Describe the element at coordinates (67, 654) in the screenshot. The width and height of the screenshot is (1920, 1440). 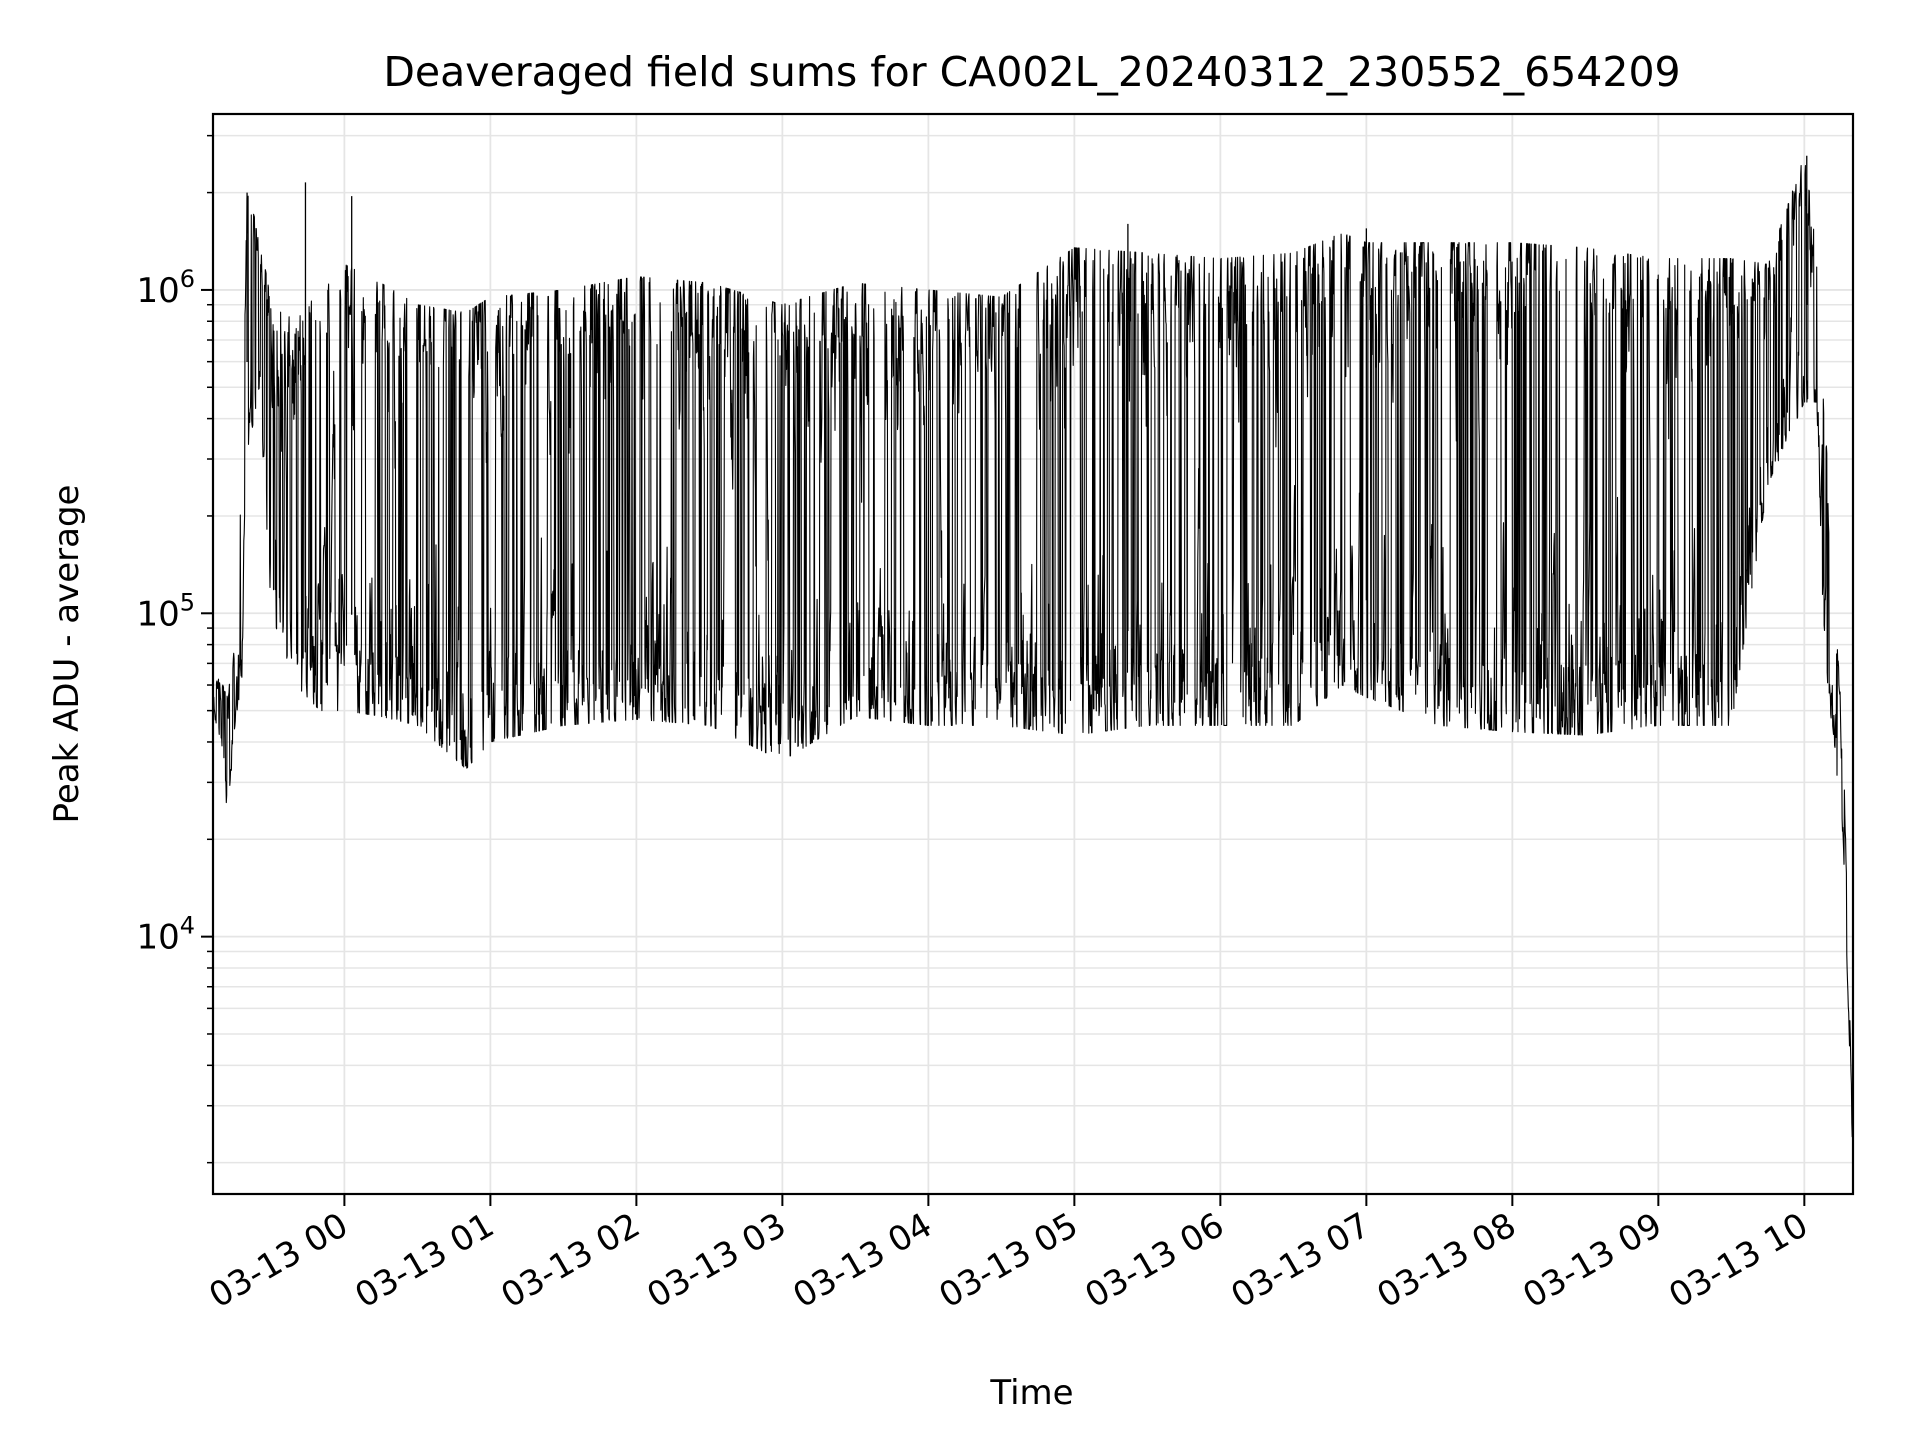
I see `y-axis-label: Peak ADU - average` at that location.